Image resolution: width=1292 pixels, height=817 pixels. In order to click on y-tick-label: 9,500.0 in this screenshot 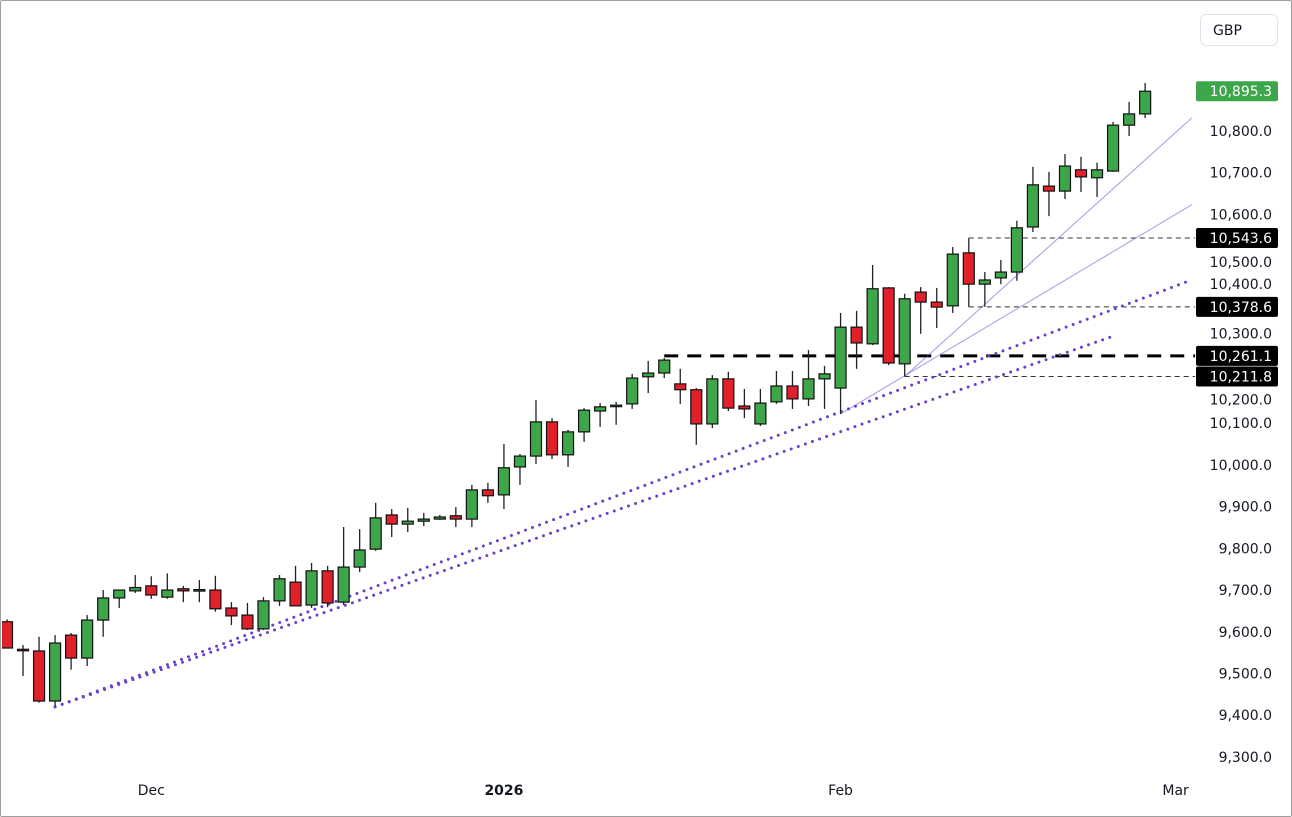, I will do `click(1245, 674)`.